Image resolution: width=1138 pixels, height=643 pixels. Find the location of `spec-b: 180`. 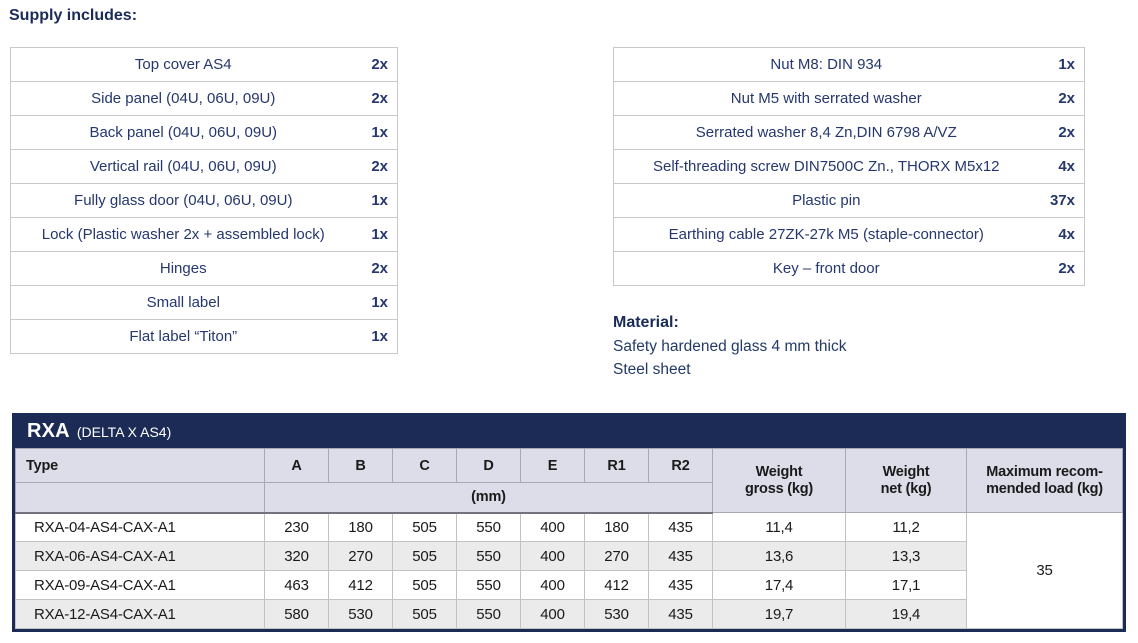

spec-b: 180 is located at coordinates (360, 527).